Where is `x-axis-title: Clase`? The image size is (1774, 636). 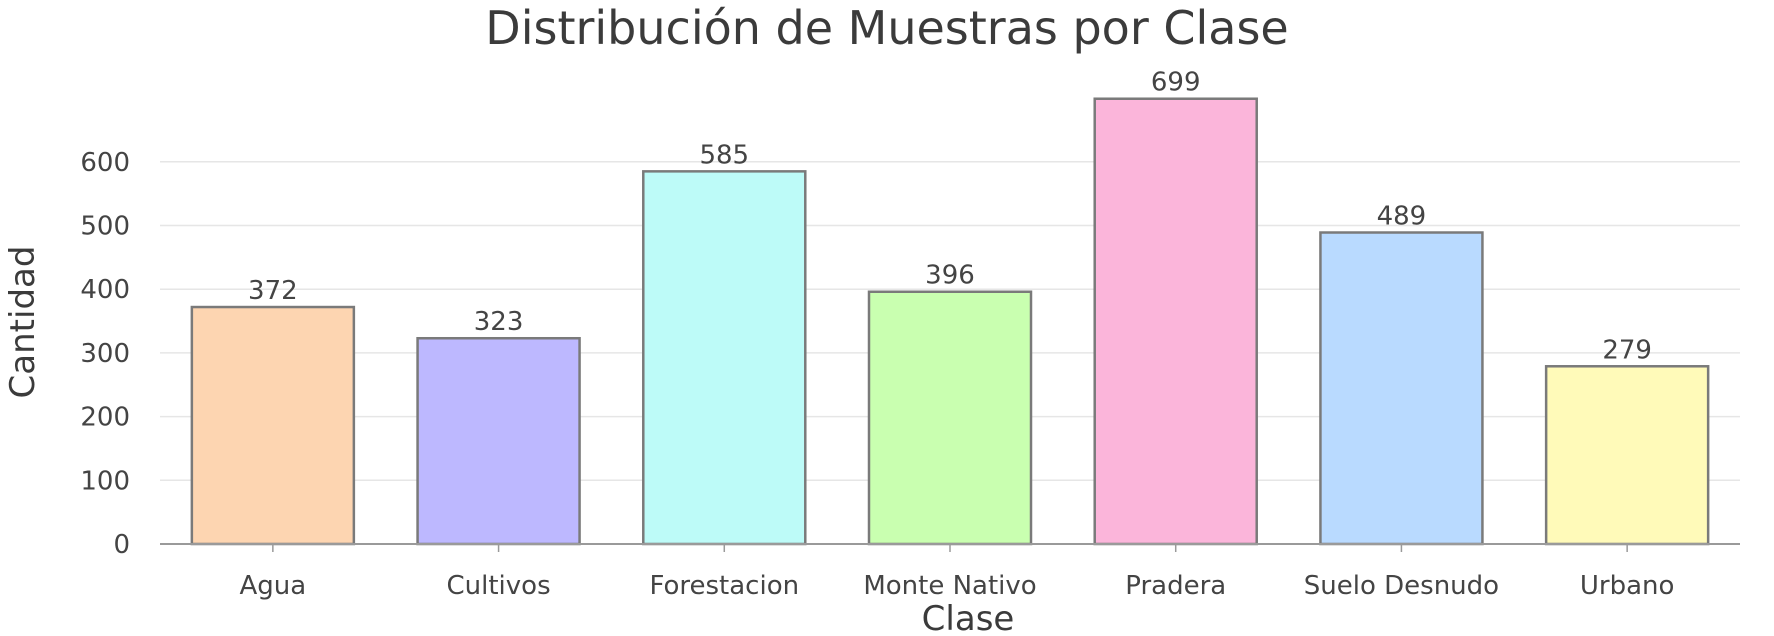
x-axis-title: Clase is located at coordinates (968, 617).